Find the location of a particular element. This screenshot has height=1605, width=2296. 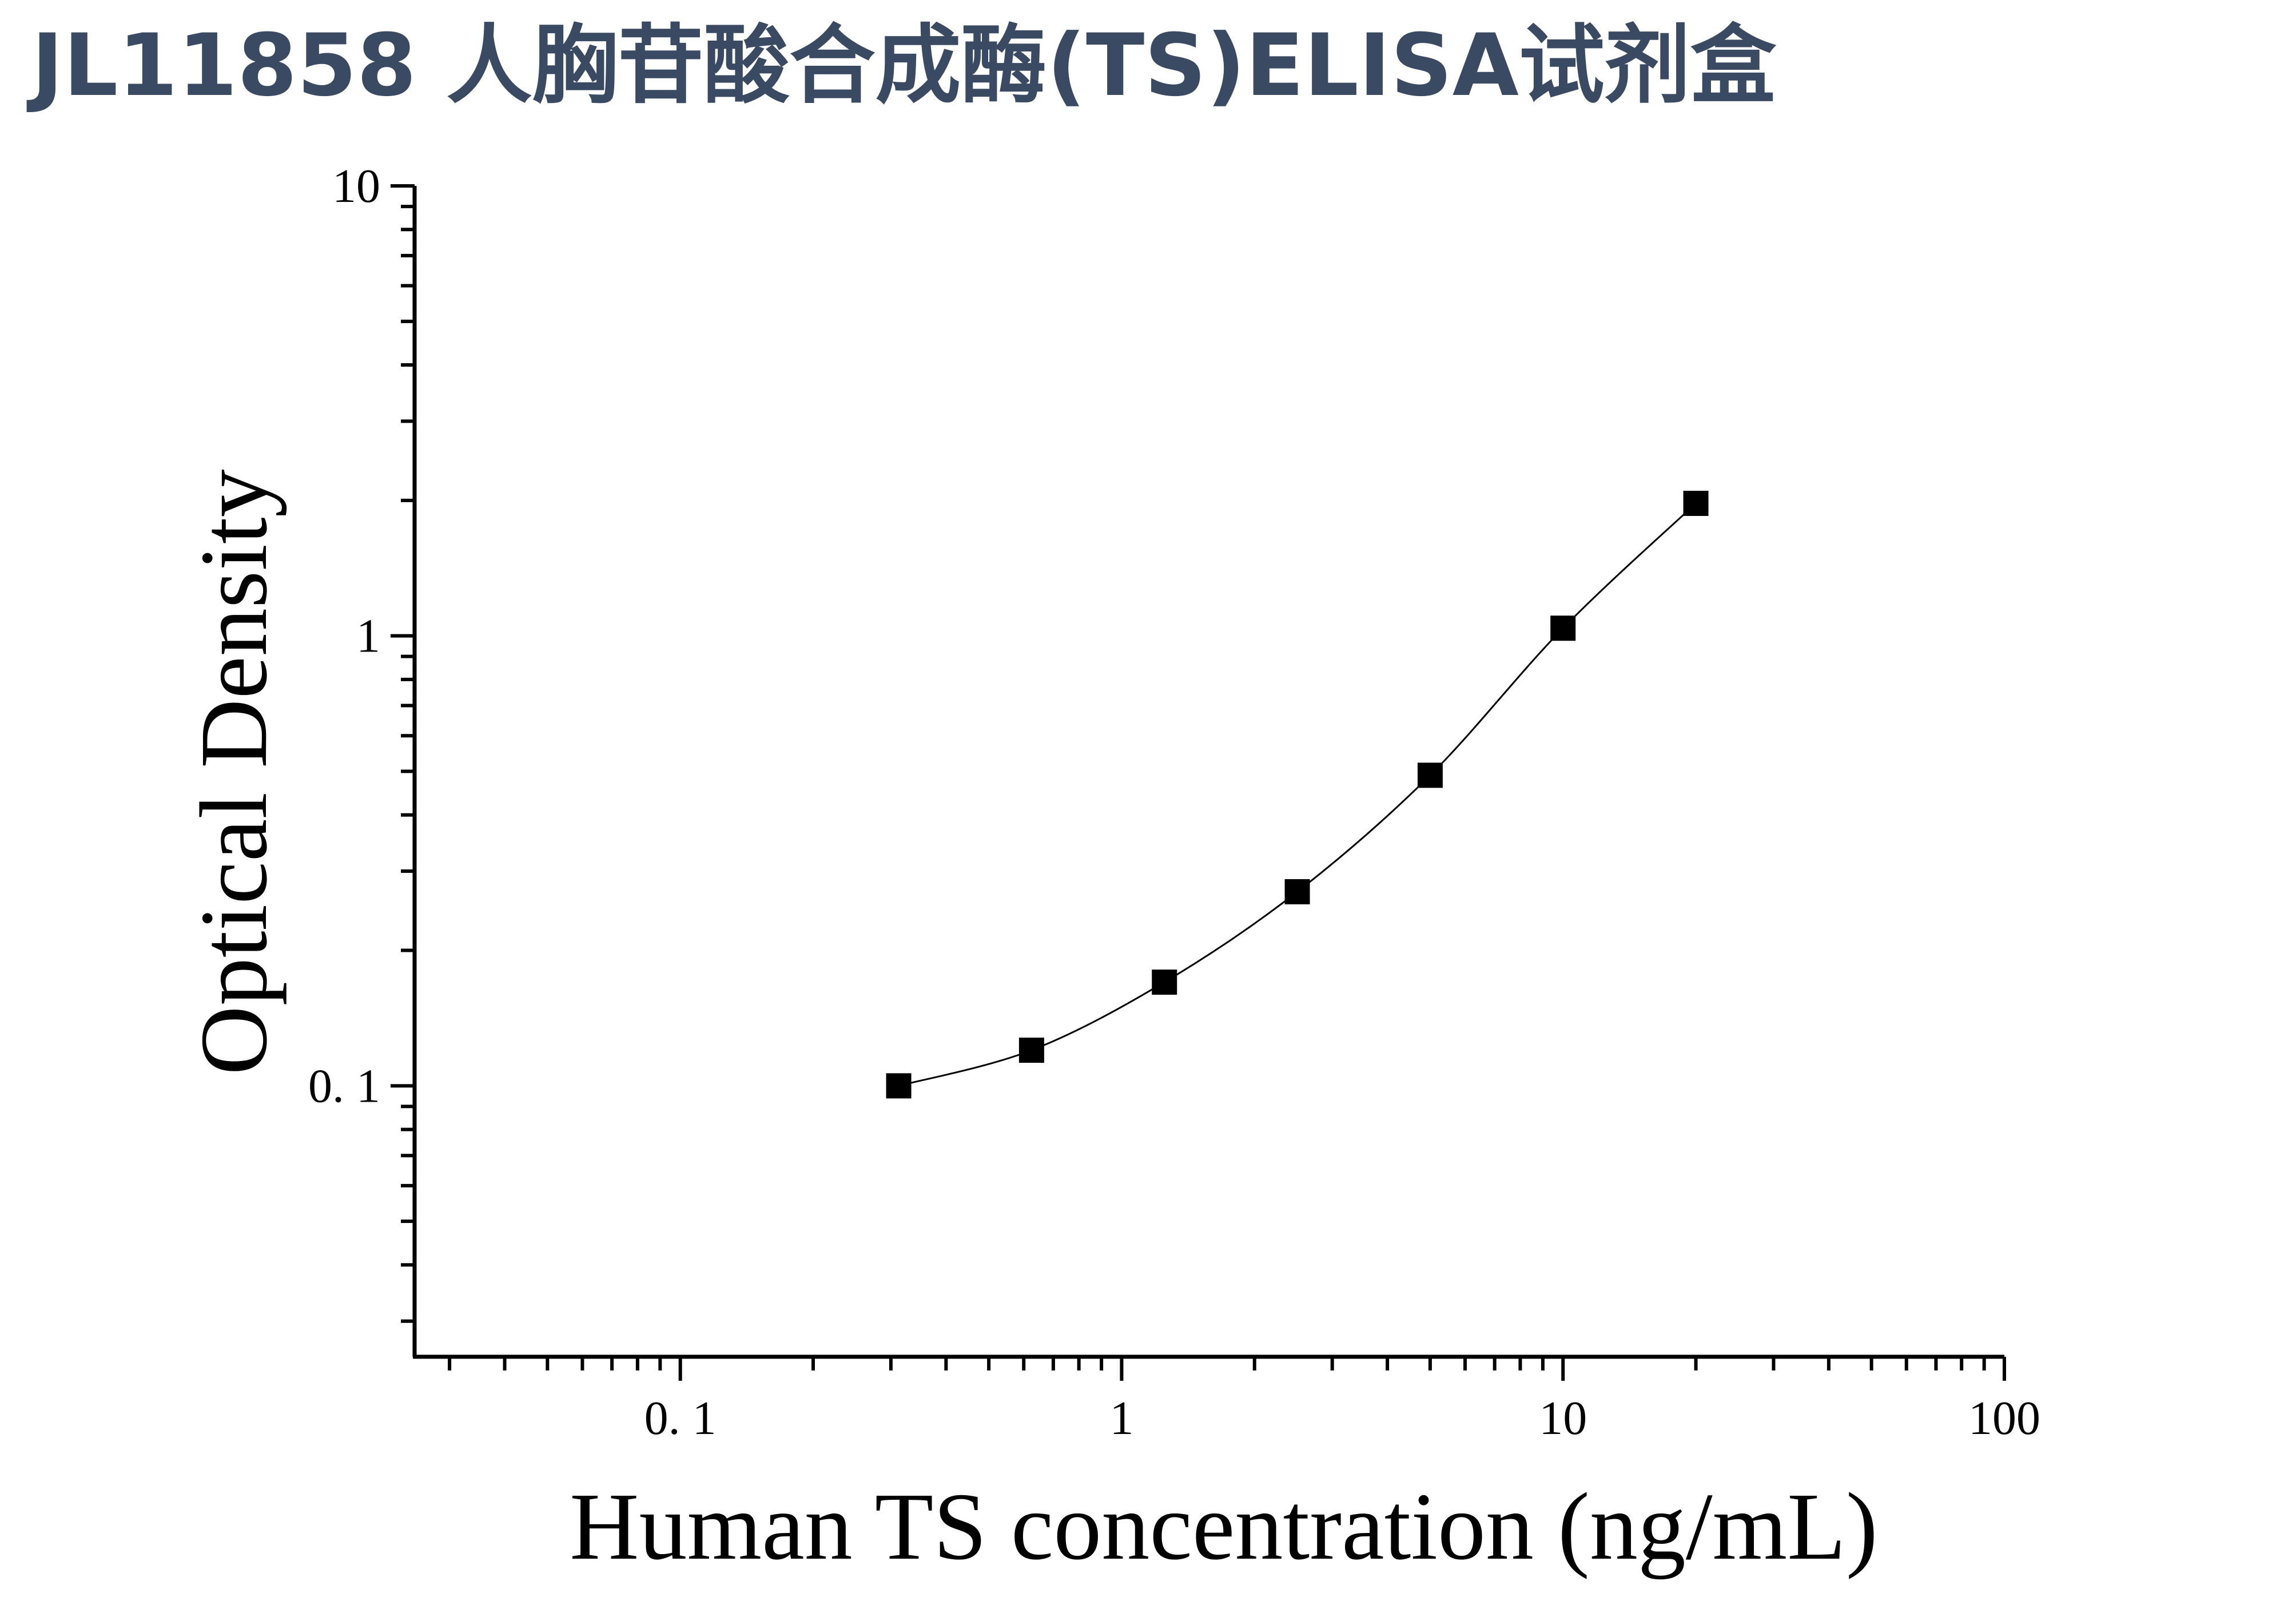

x-axis: 0. 1 1 10 100 is located at coordinates (1226, 1399).